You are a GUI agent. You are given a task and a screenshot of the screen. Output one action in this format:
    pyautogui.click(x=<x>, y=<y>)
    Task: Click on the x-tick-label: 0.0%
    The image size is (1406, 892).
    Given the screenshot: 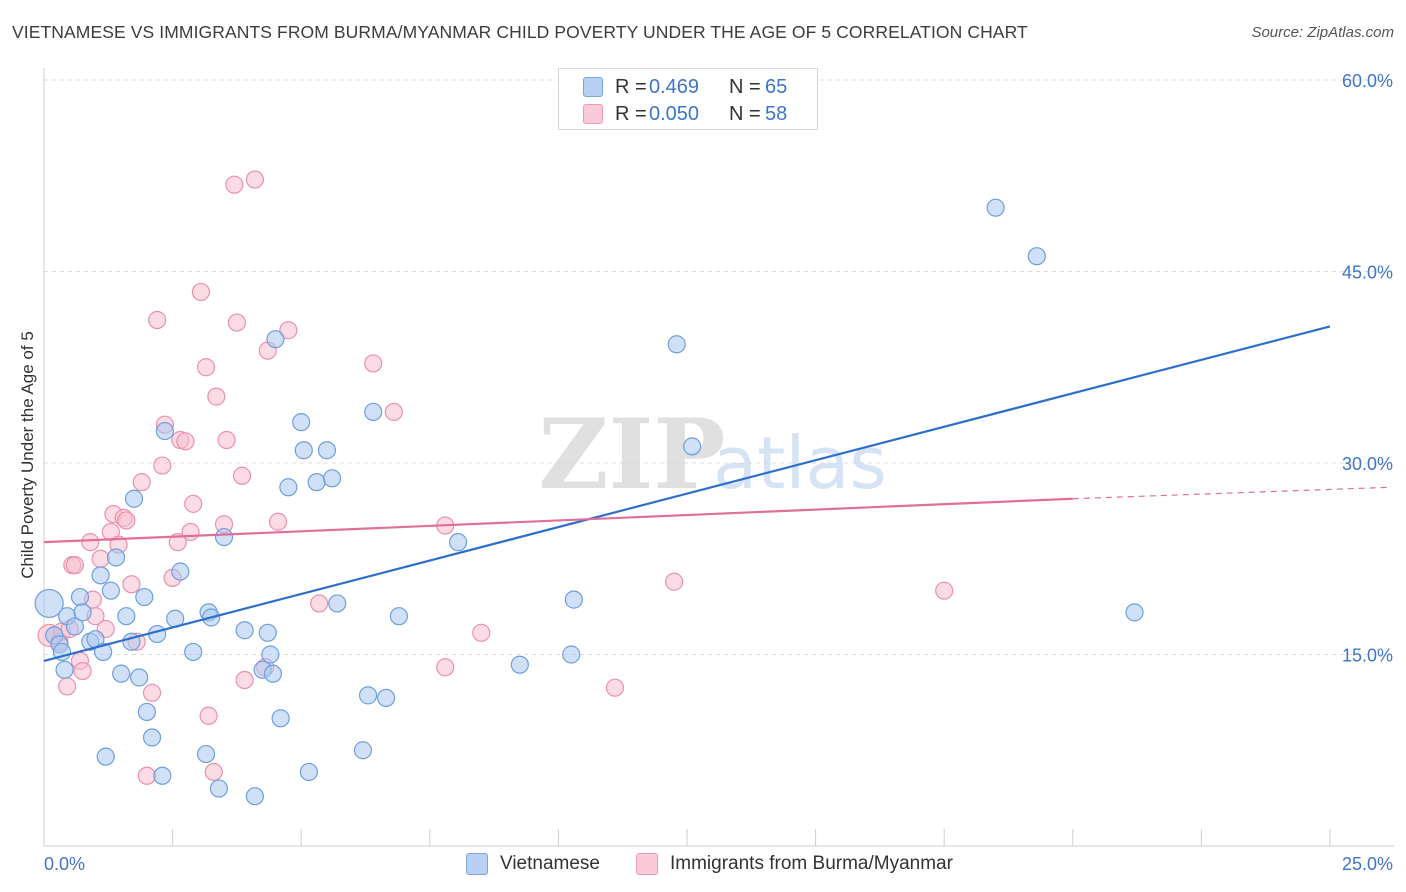 What is the action you would take?
    pyautogui.click(x=64, y=864)
    